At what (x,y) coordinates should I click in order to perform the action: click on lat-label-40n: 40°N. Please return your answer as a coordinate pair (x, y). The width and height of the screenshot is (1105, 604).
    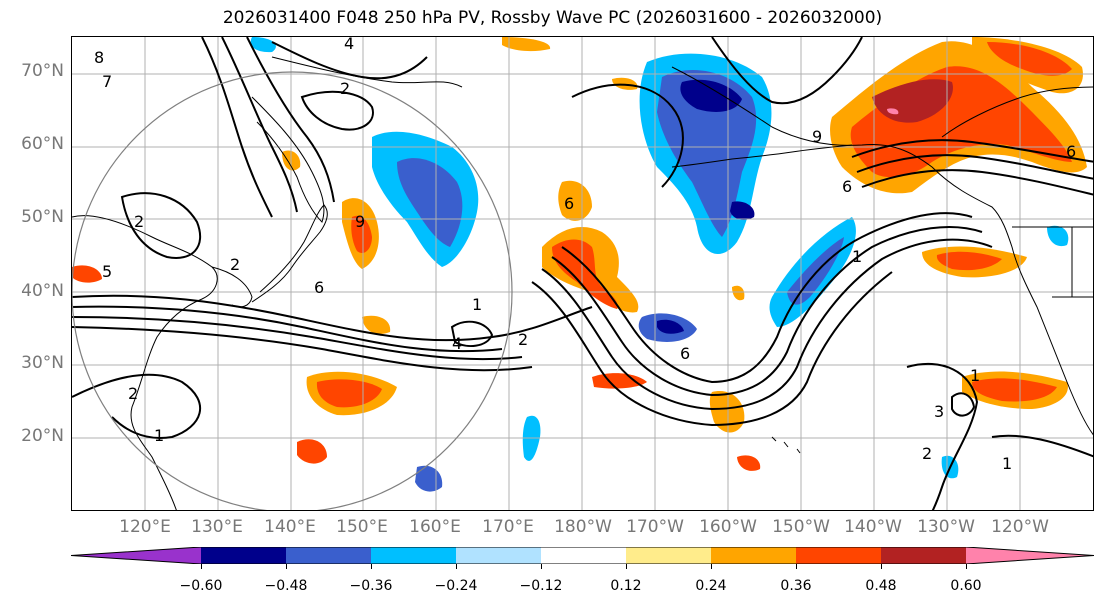
    Looking at the image, I should click on (42, 291).